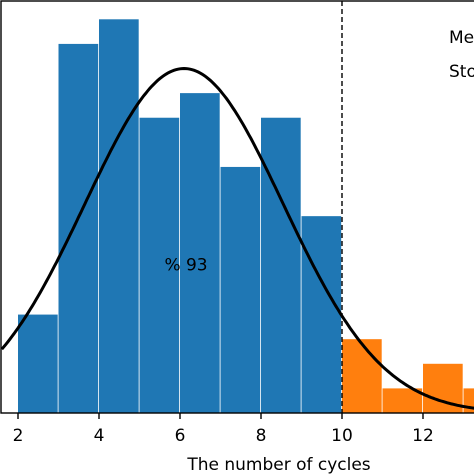  What do you see at coordinates (223, 429) in the screenshot?
I see `x-axis-ticks: 2 4 6 8 10 12` at bounding box center [223, 429].